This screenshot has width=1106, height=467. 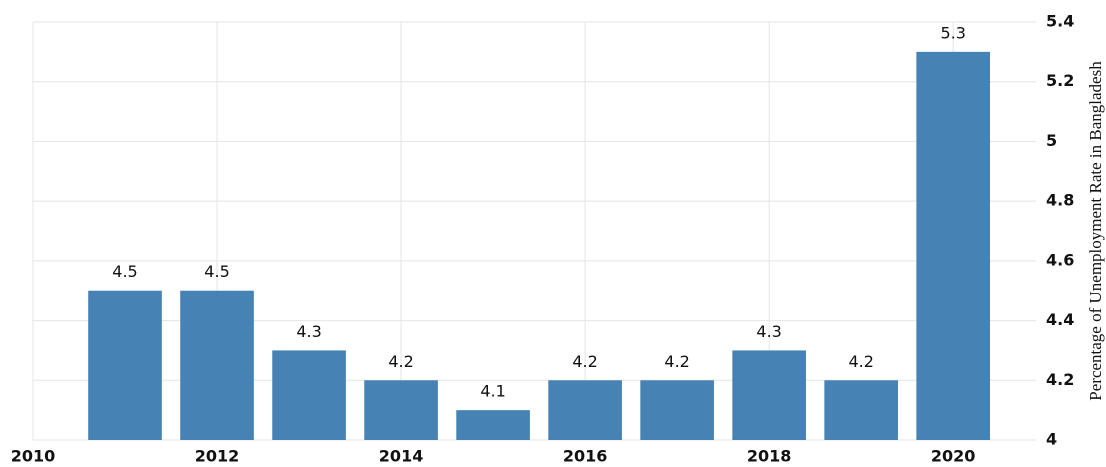 I want to click on y-tick-label: 4.4, so click(x=1060, y=319).